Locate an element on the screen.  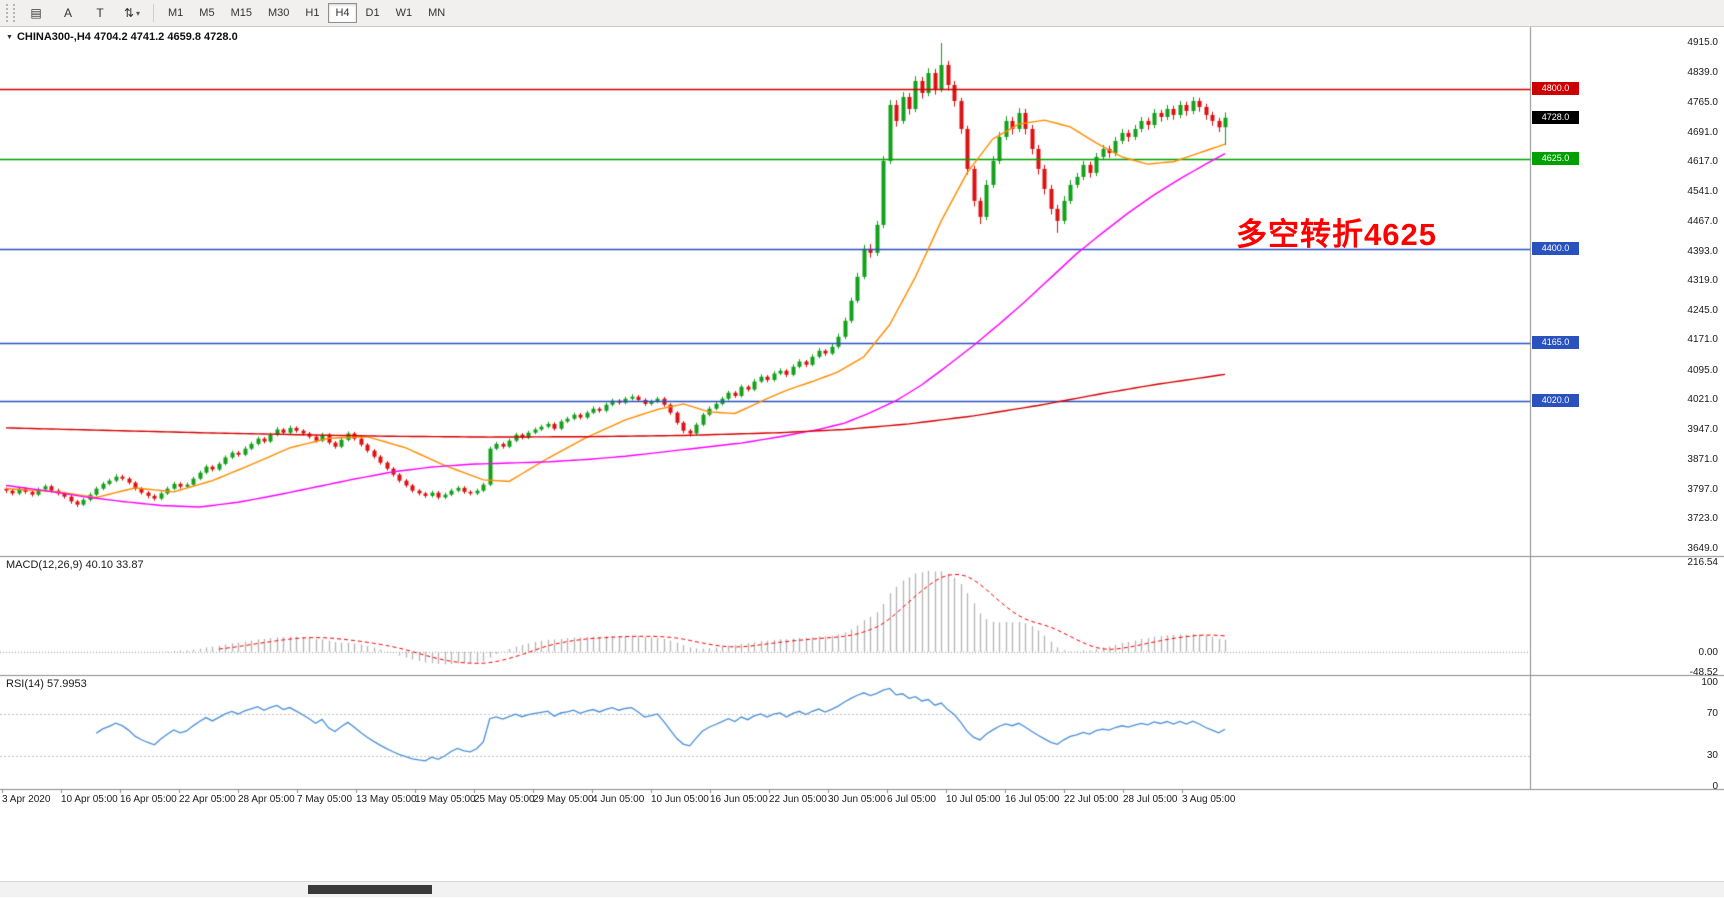
text-label-button: A is located at coordinates (68, 13).